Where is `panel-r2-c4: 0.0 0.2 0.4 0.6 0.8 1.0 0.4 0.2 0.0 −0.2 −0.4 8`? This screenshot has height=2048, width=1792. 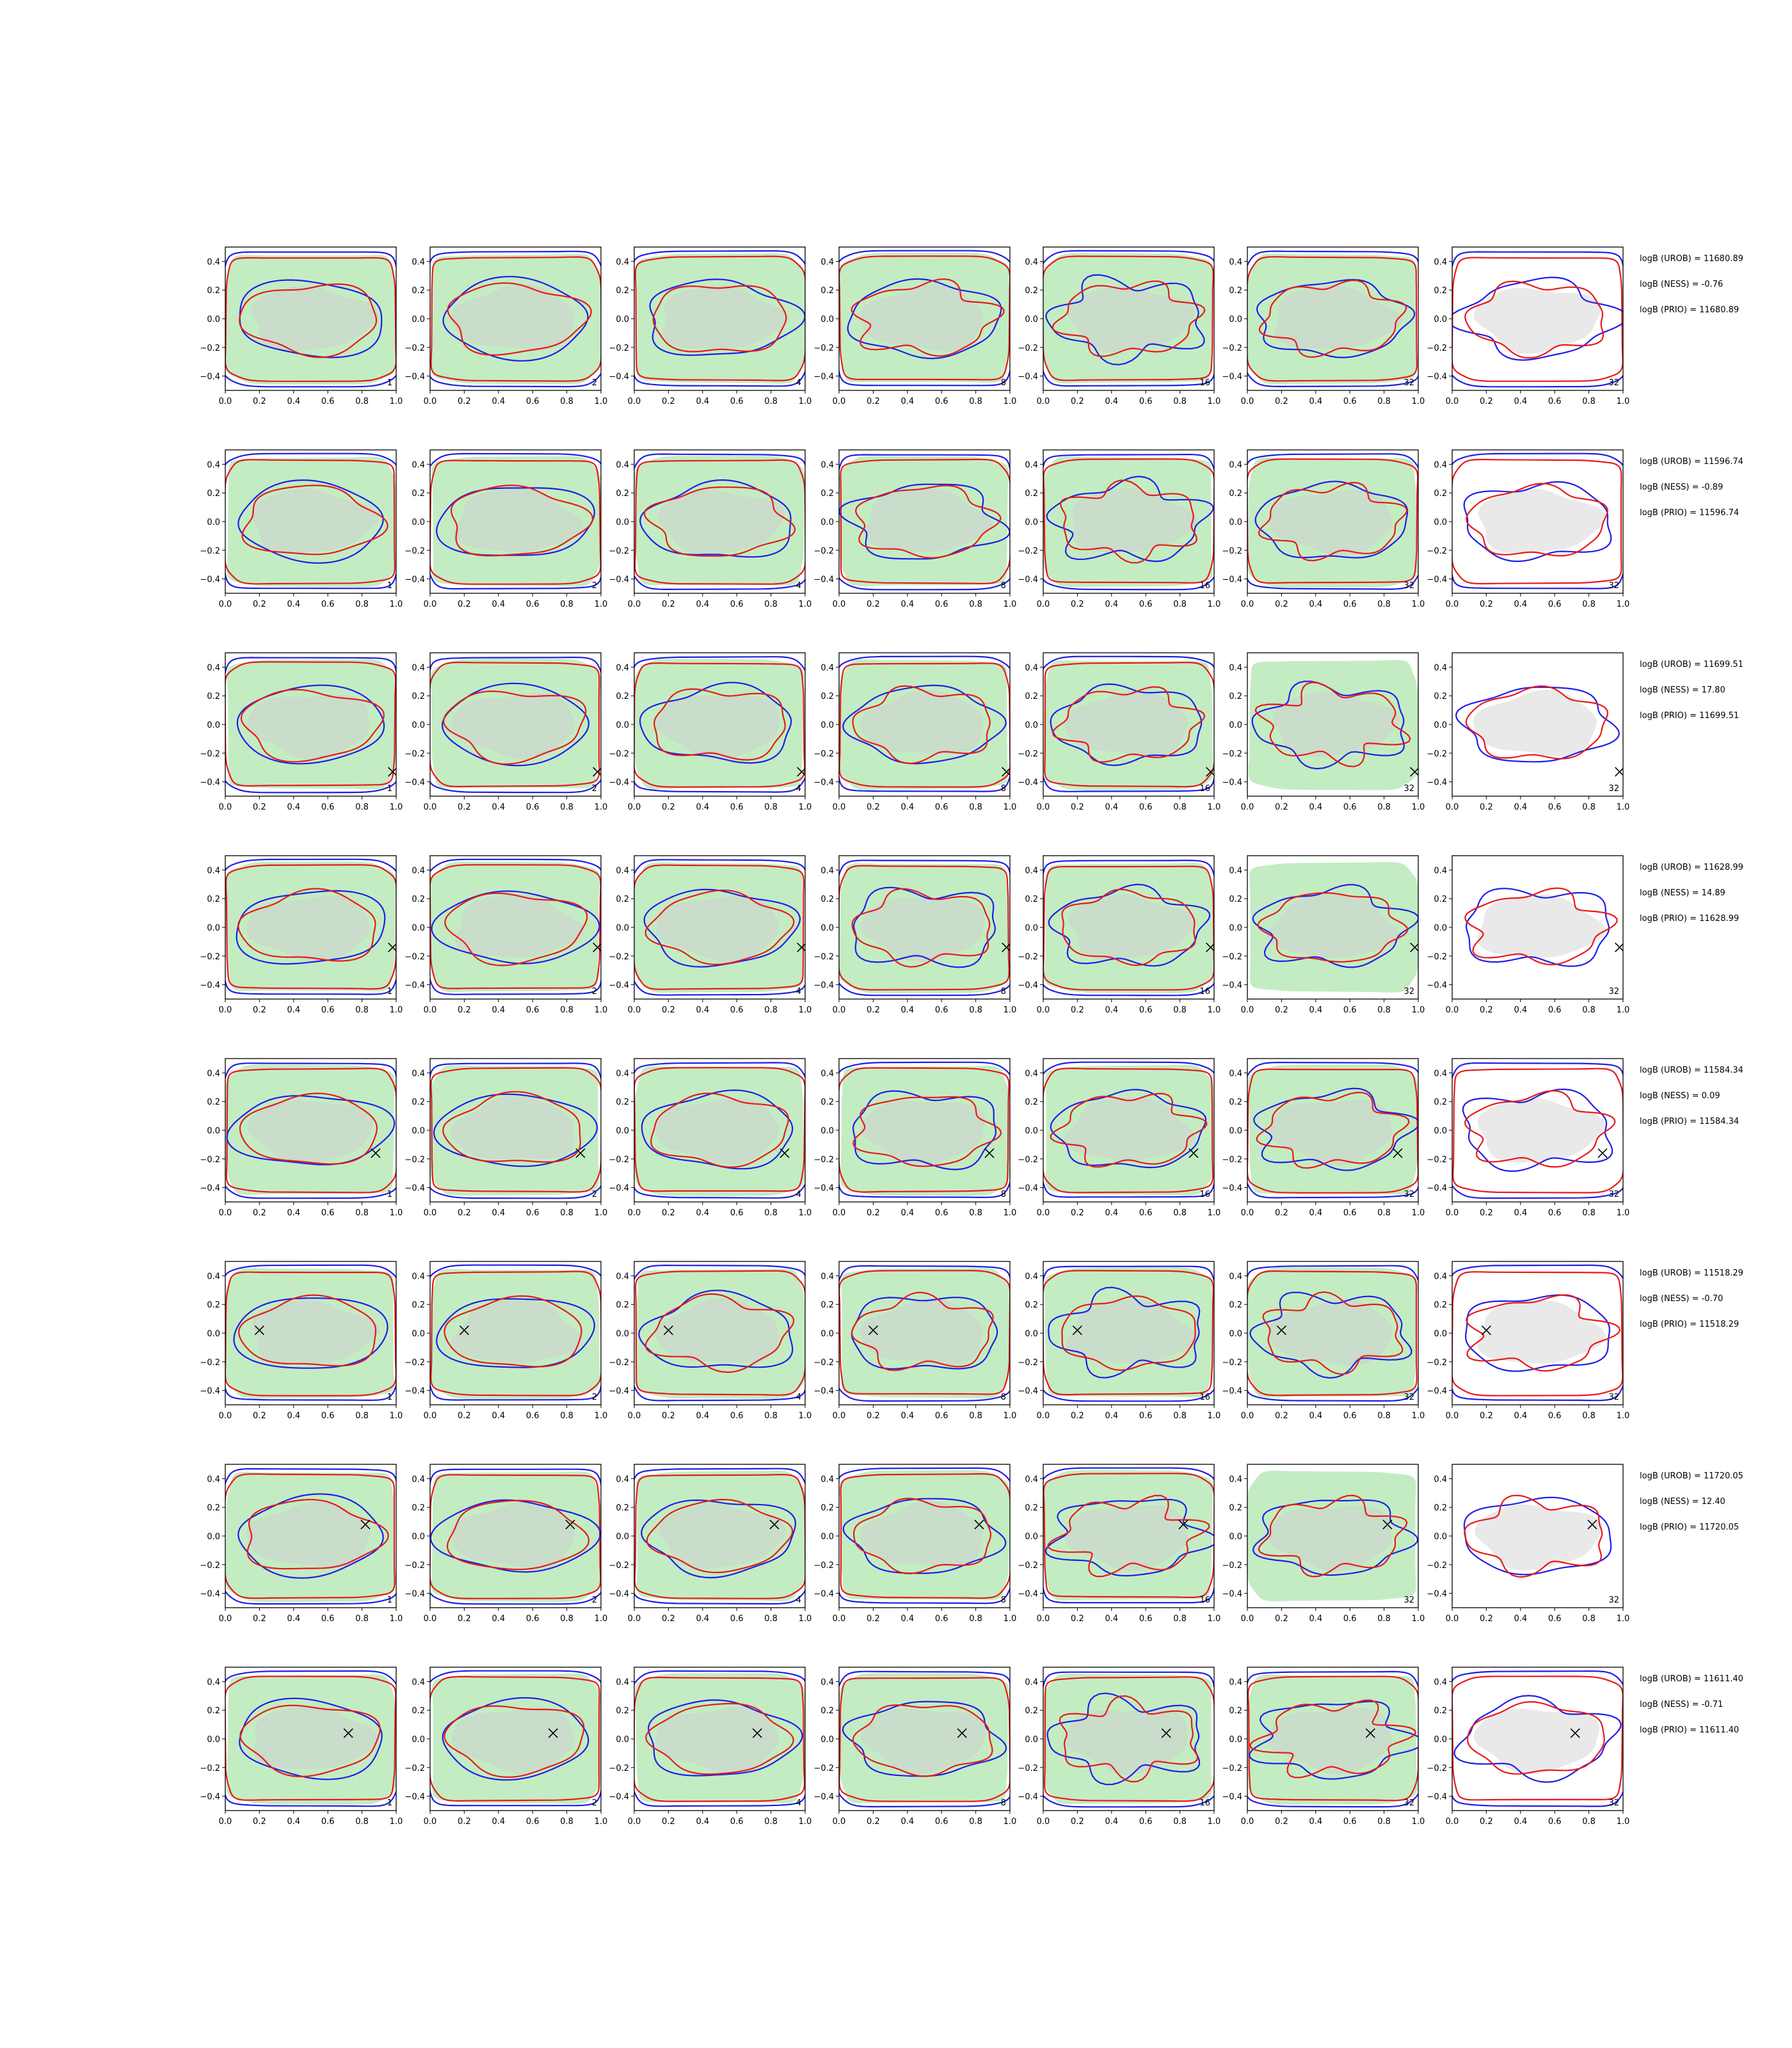 panel-r2-c4: 0.0 0.2 0.4 0.6 0.8 1.0 0.4 0.2 0.0 −0.2 −0.4 8 is located at coordinates (914, 529).